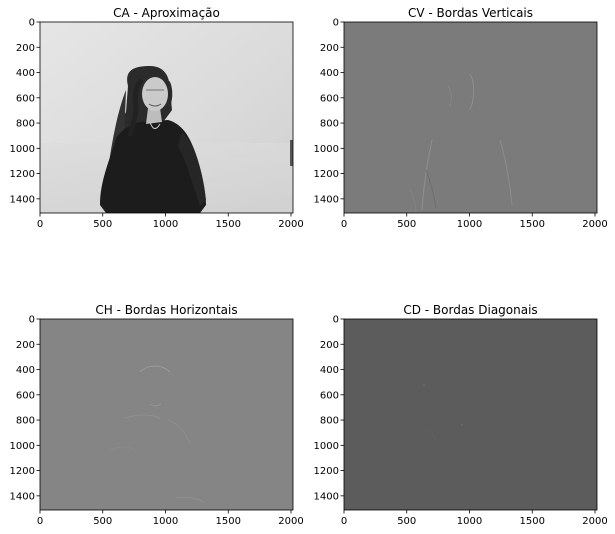  Describe the element at coordinates (329, 98) in the screenshot. I see `panel-cv-ytick-label: 600` at that location.